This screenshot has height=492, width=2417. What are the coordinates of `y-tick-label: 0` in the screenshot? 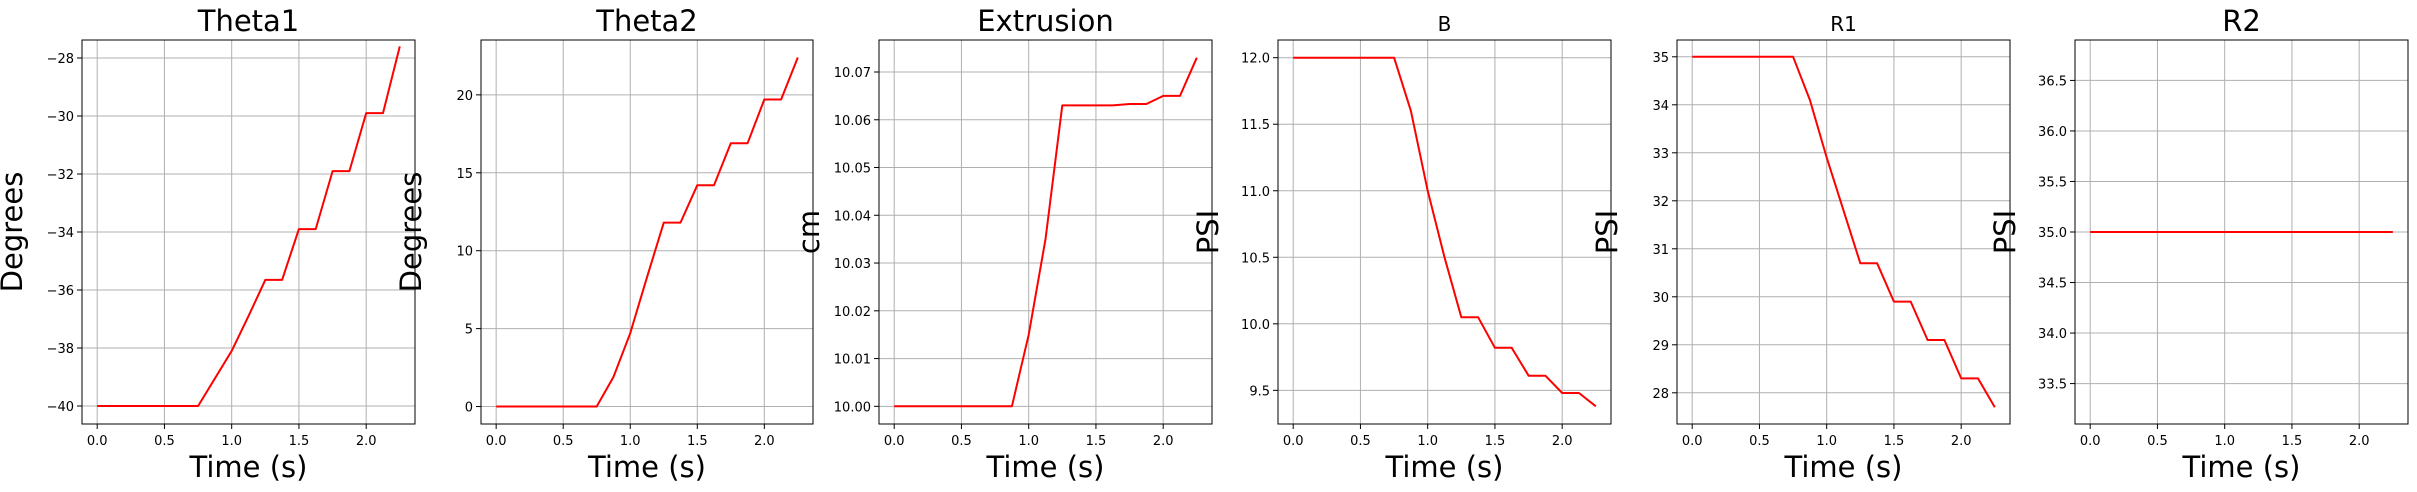 It's located at (469, 408).